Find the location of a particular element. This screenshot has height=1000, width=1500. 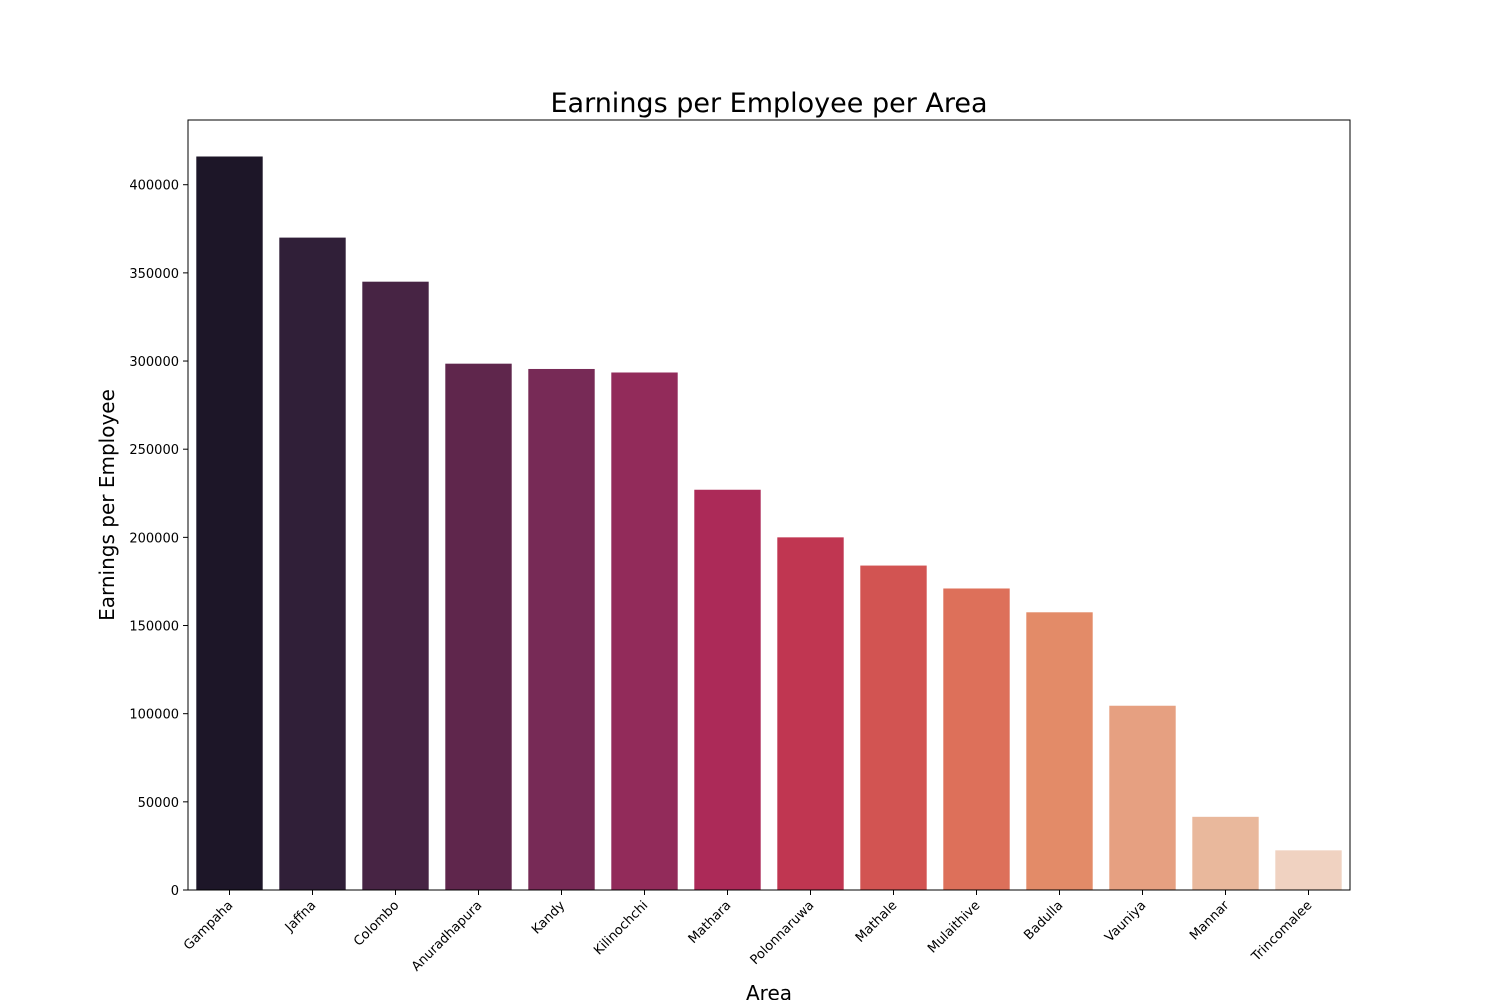

x-tick-label: Anuradhapura is located at coordinates (447, 936).